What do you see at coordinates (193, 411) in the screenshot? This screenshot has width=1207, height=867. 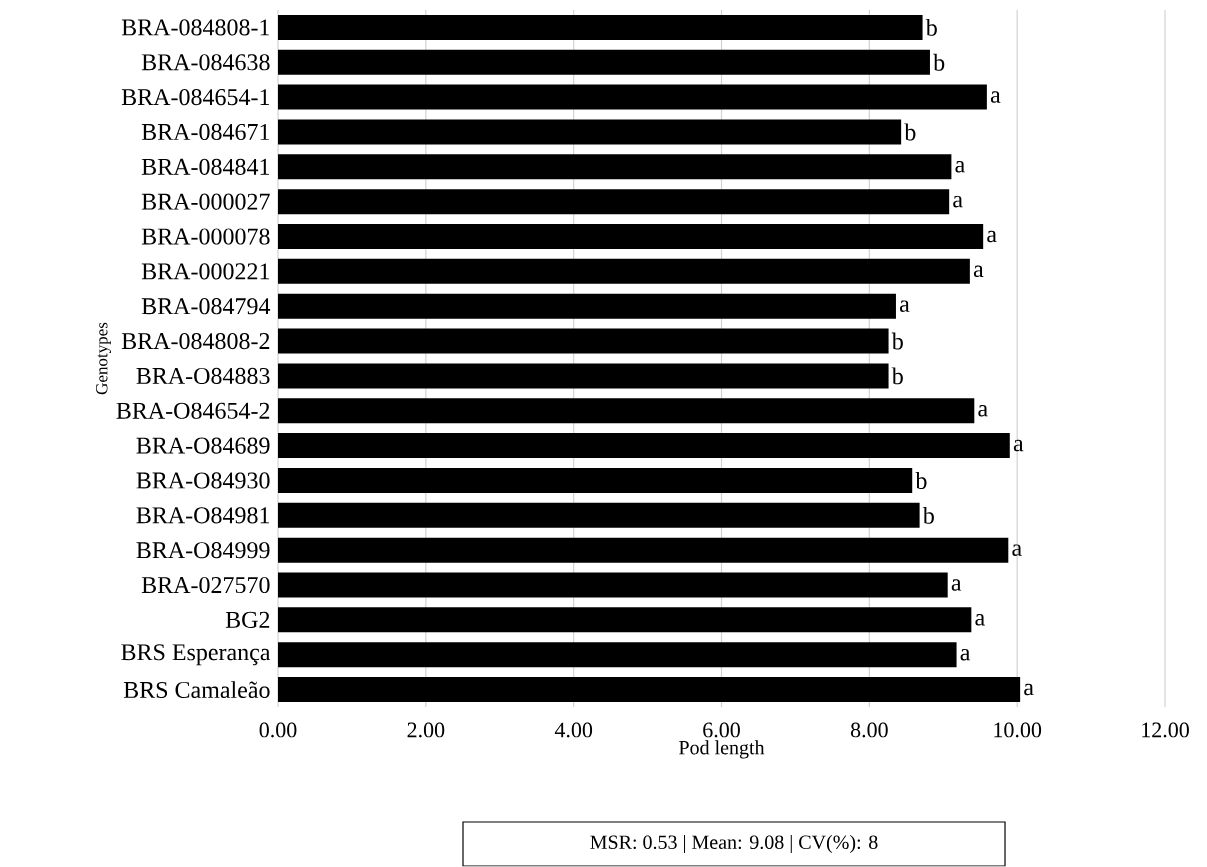 I see `y-tick-label: BRA-O84654-2` at bounding box center [193, 411].